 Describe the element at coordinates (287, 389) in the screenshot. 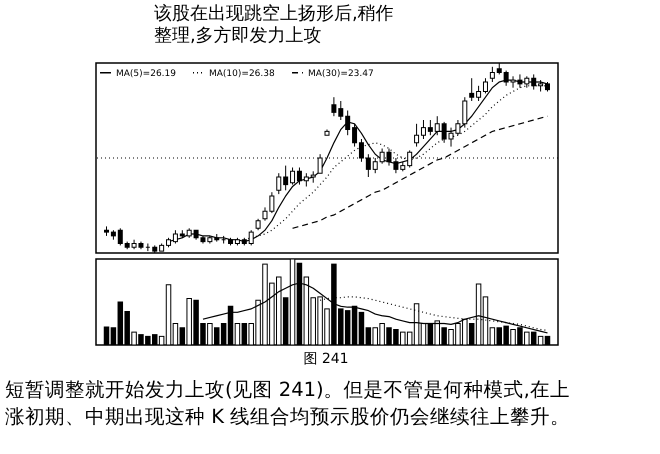

I see `text: 短暂调整就开始发力上攻(见图 241)。但是不管是何种模式,在上` at that location.